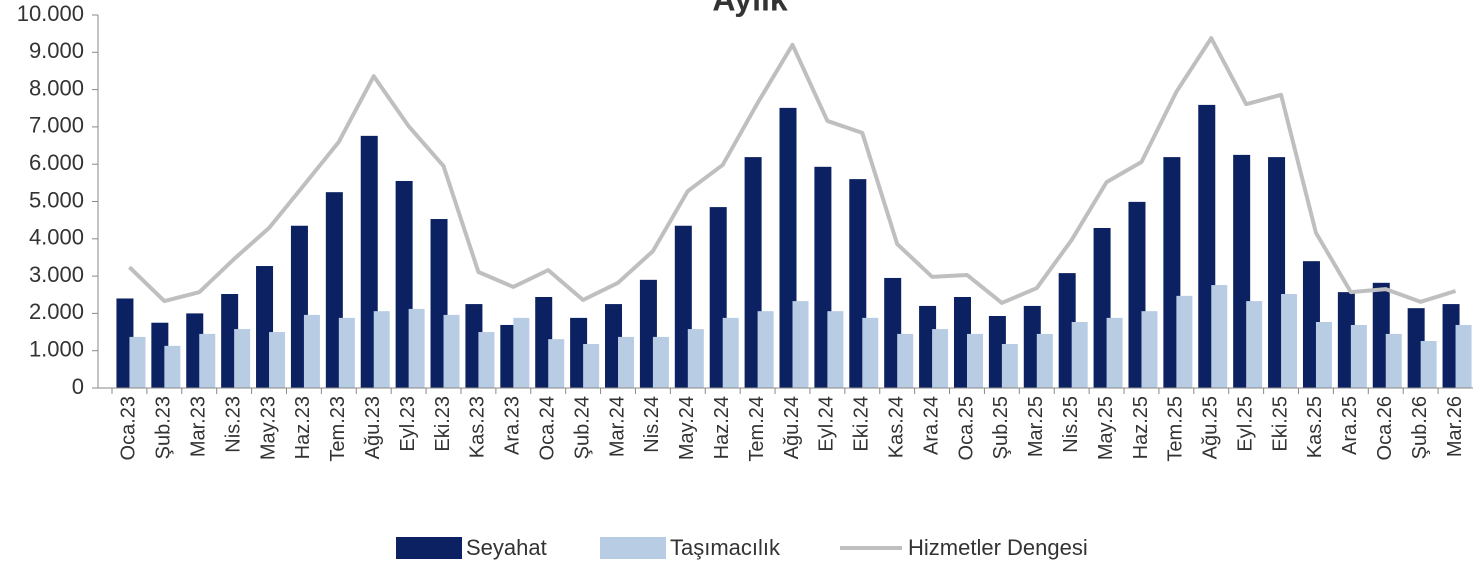  Describe the element at coordinates (931, 425) in the screenshot. I see `x-tick-label: Ara.24` at that location.